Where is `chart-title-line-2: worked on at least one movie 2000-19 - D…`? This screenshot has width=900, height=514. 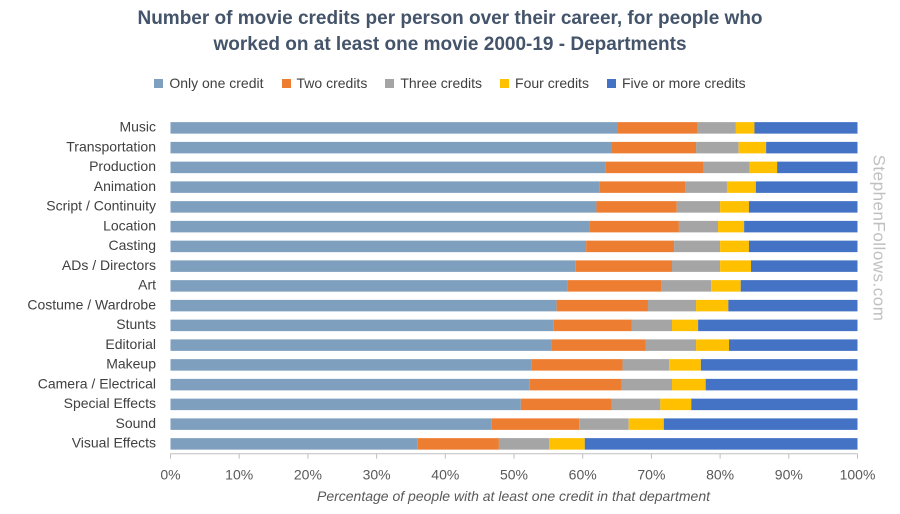
chart-title-line-2: worked on at least one movie 2000-19 - D… is located at coordinates (450, 44).